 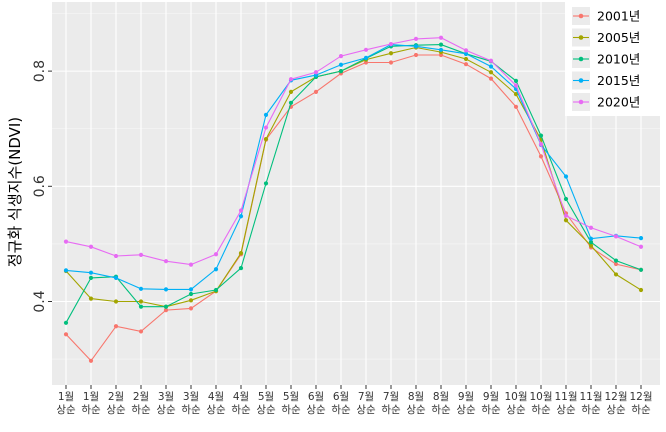 What do you see at coordinates (191, 397) in the screenshot?
I see `x-tick-label-month: 3월` at bounding box center [191, 397].